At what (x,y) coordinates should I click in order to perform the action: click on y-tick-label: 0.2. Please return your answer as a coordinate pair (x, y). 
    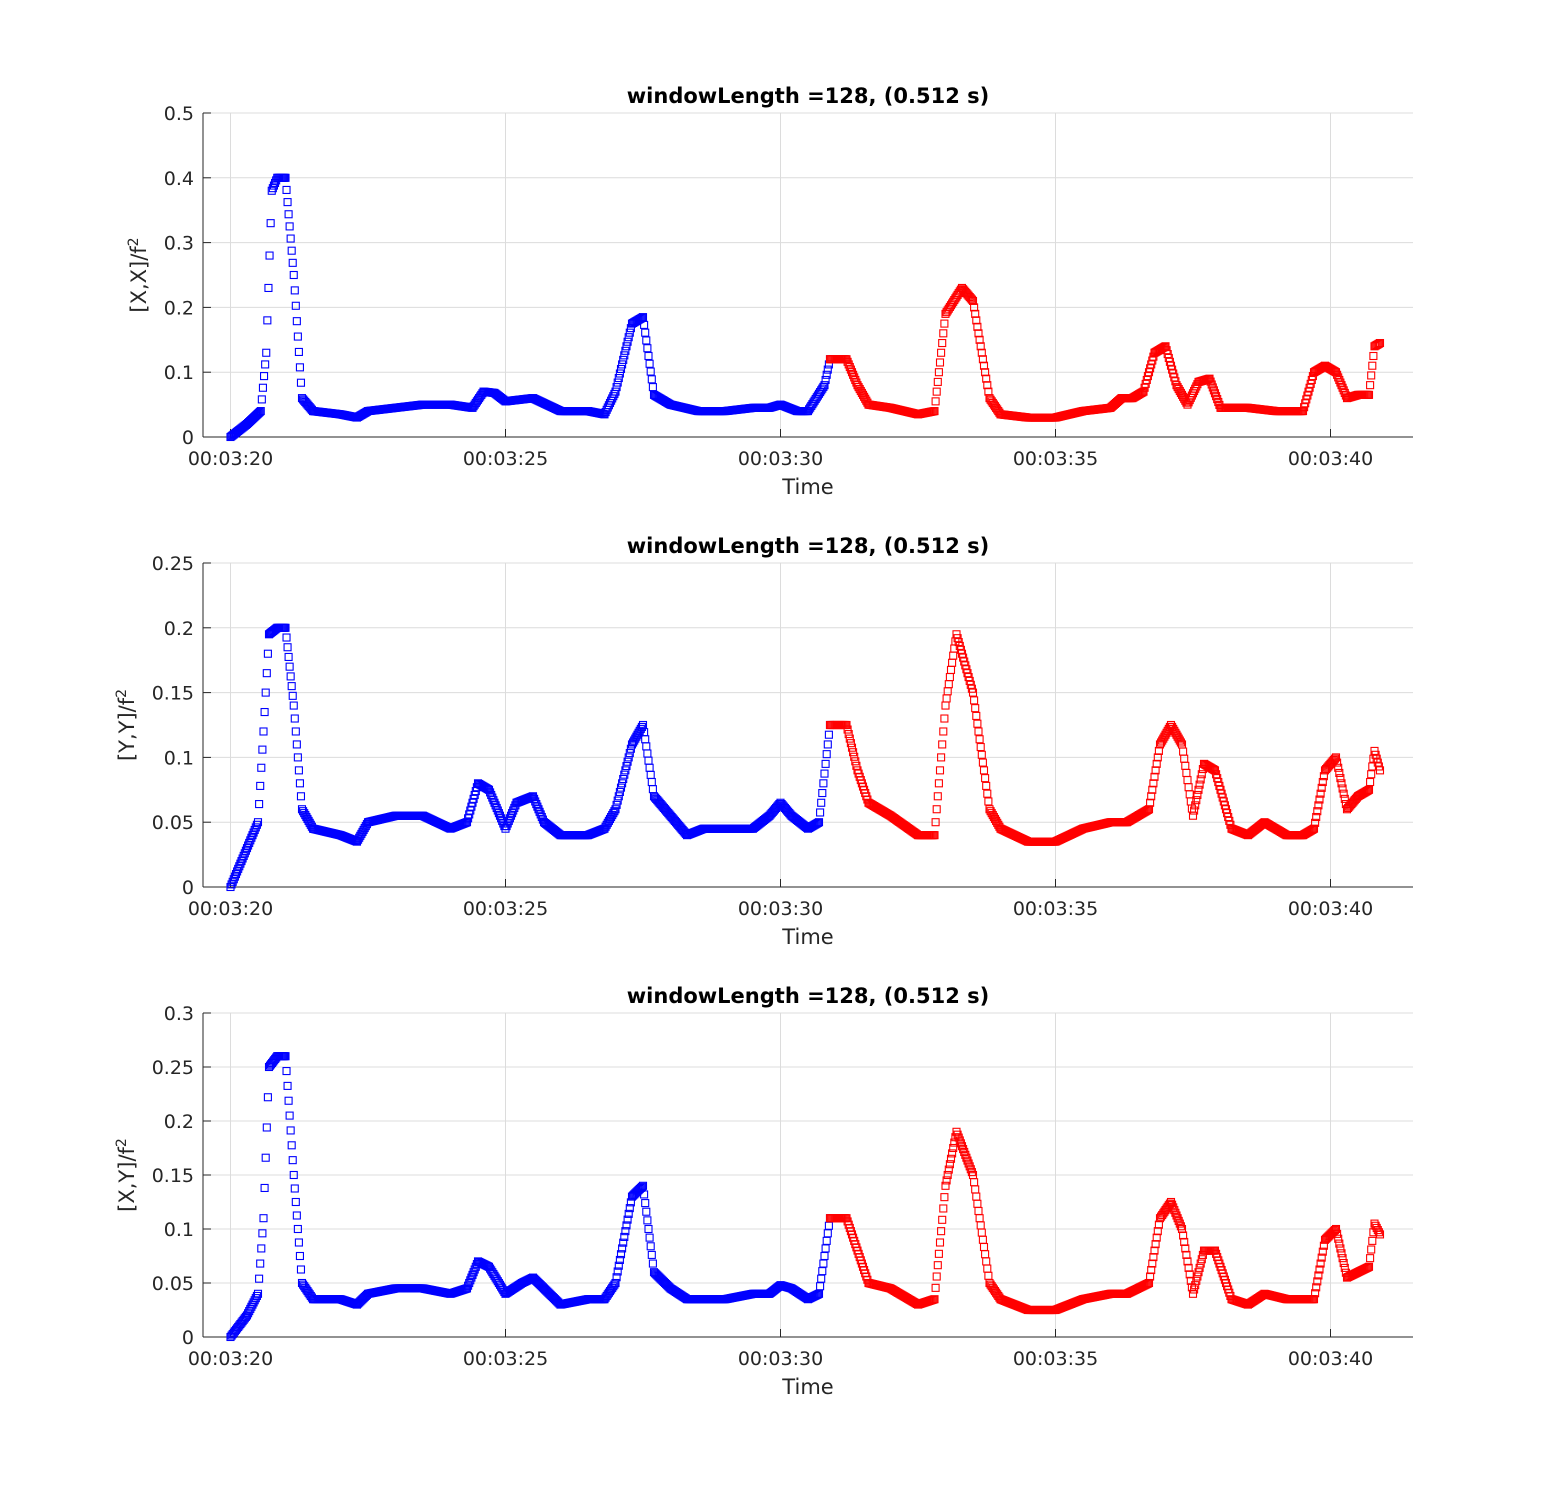
    Looking at the image, I should click on (179, 1122).